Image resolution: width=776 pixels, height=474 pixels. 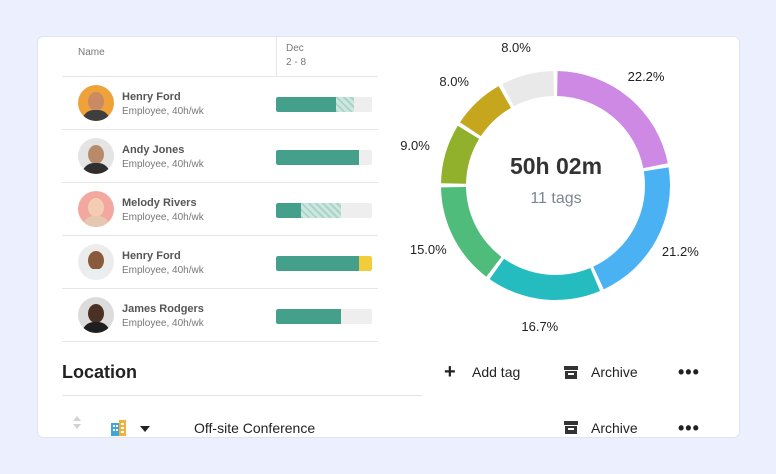 I want to click on column-header-date: Dec 2 - 8, so click(x=296, y=56).